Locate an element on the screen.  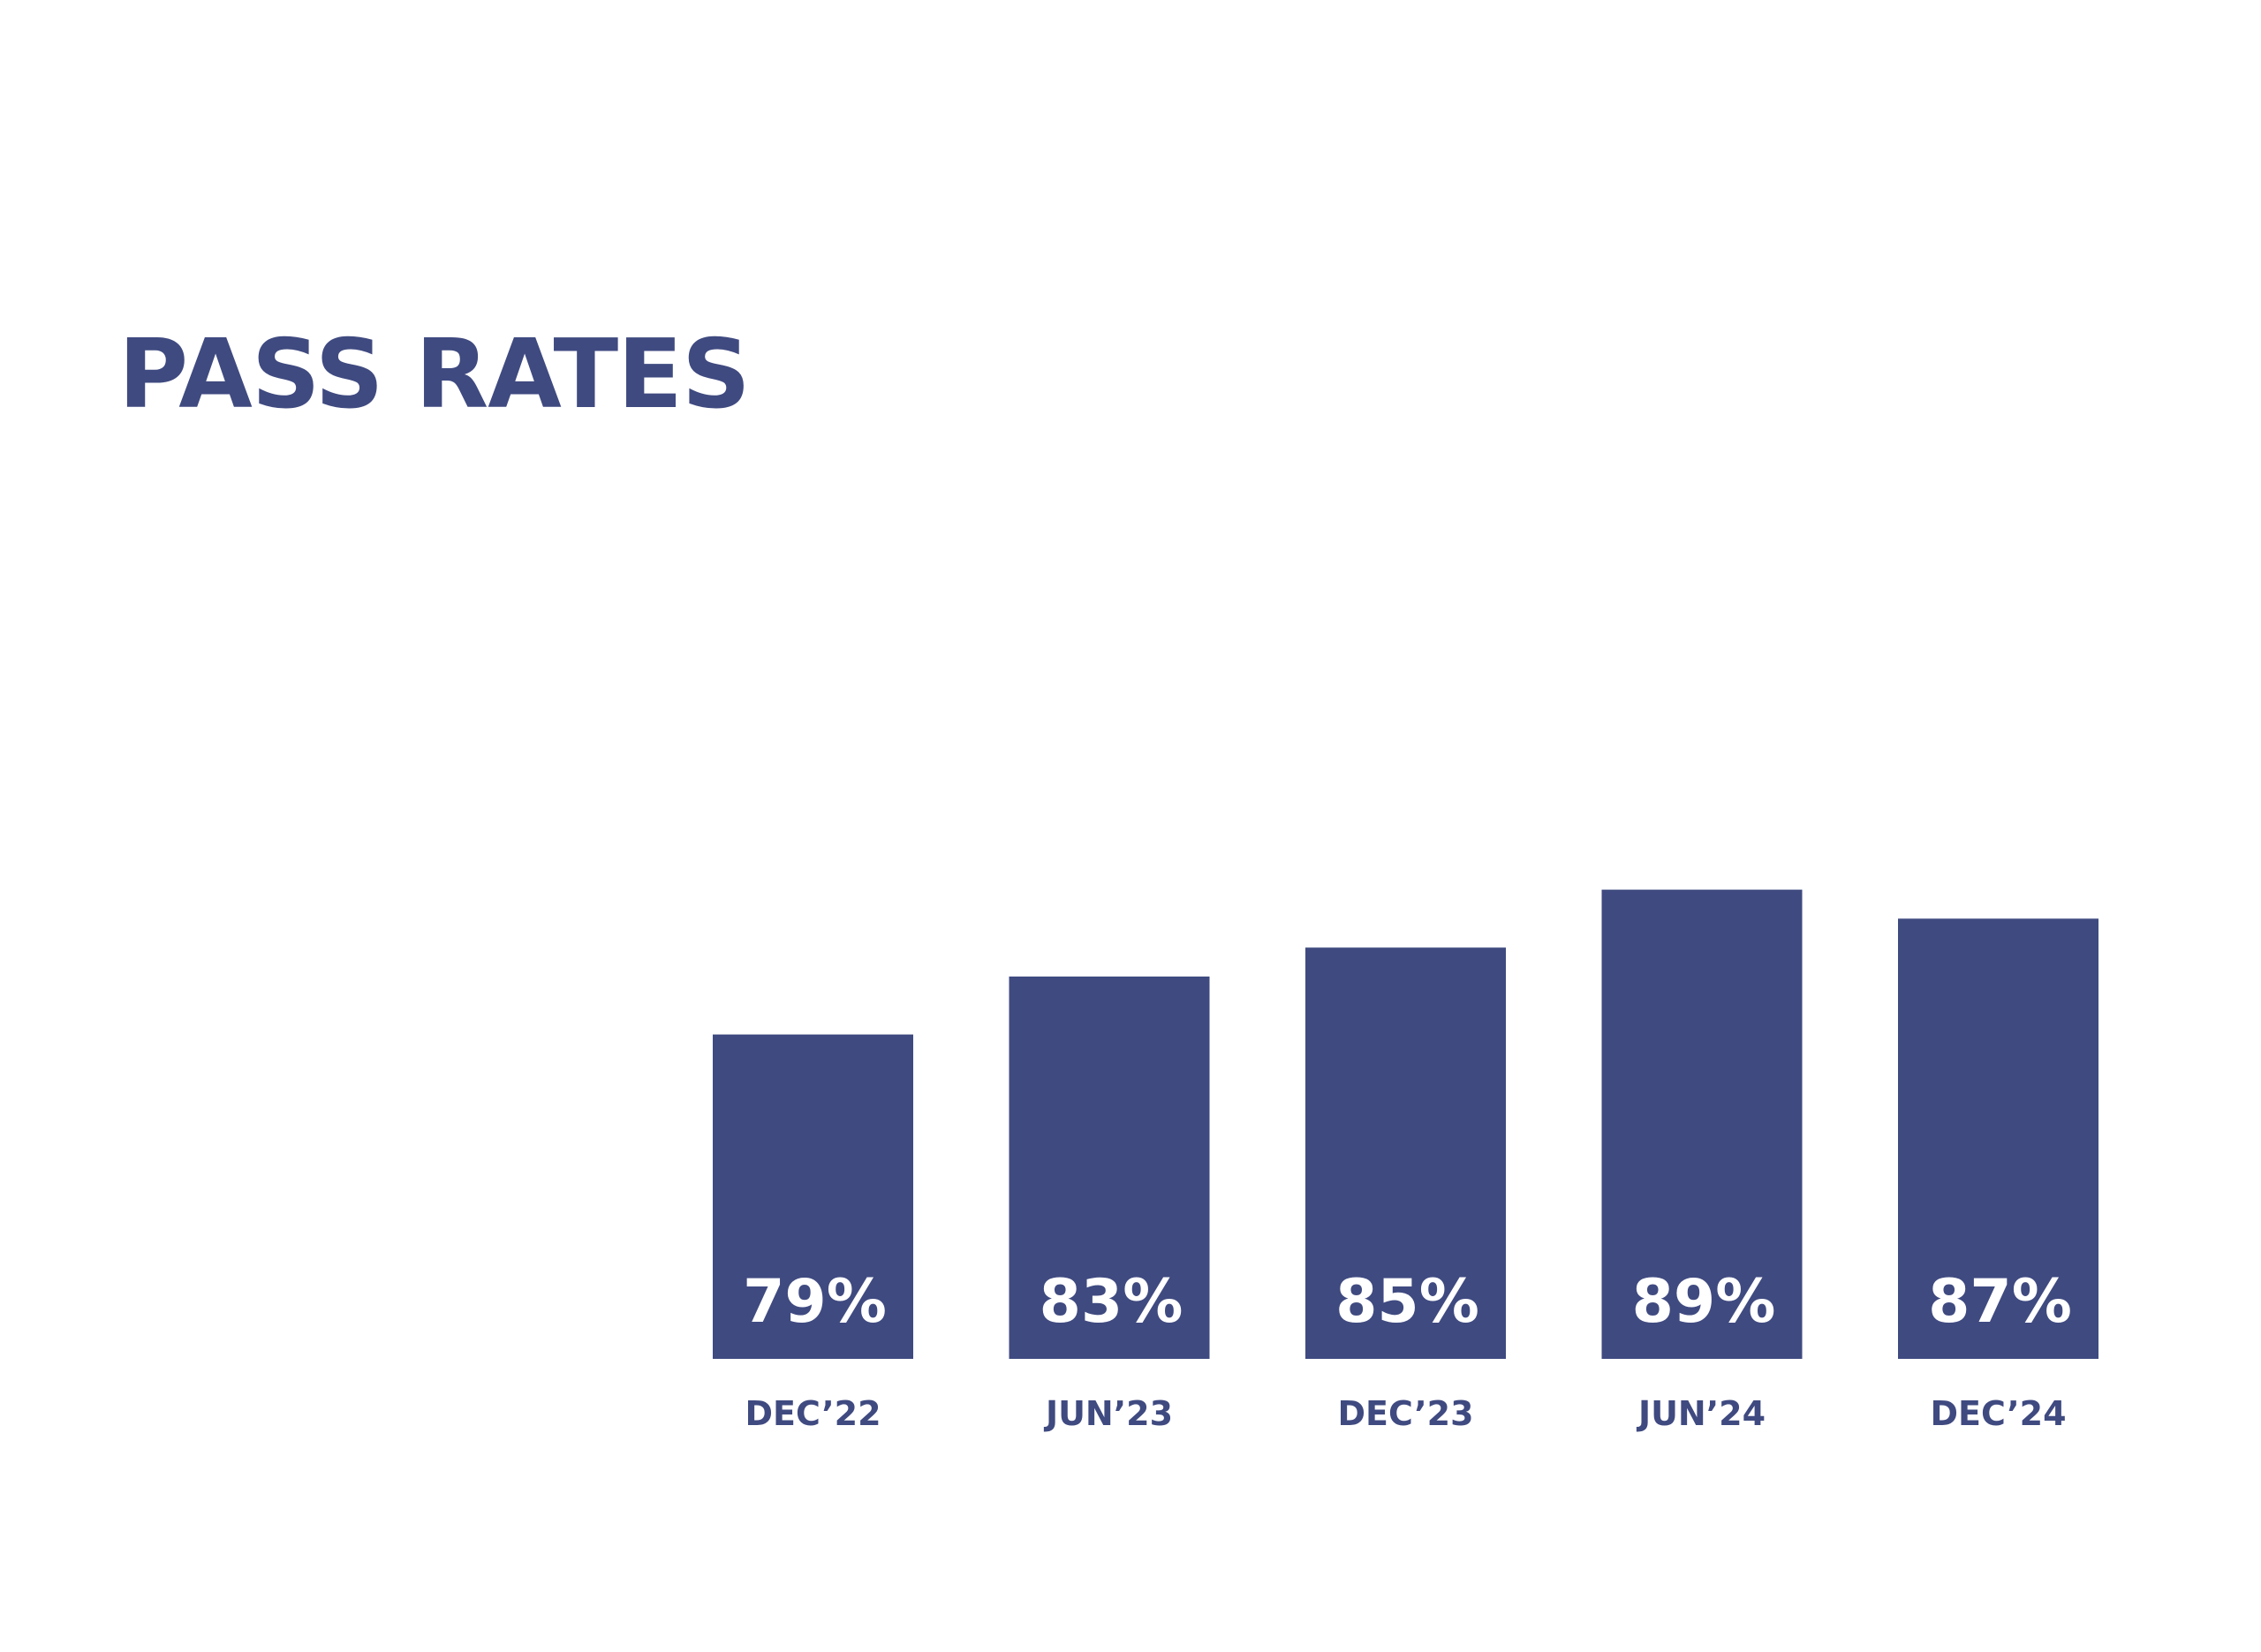
category-label-3: DEC’23 is located at coordinates (1405, 1413).